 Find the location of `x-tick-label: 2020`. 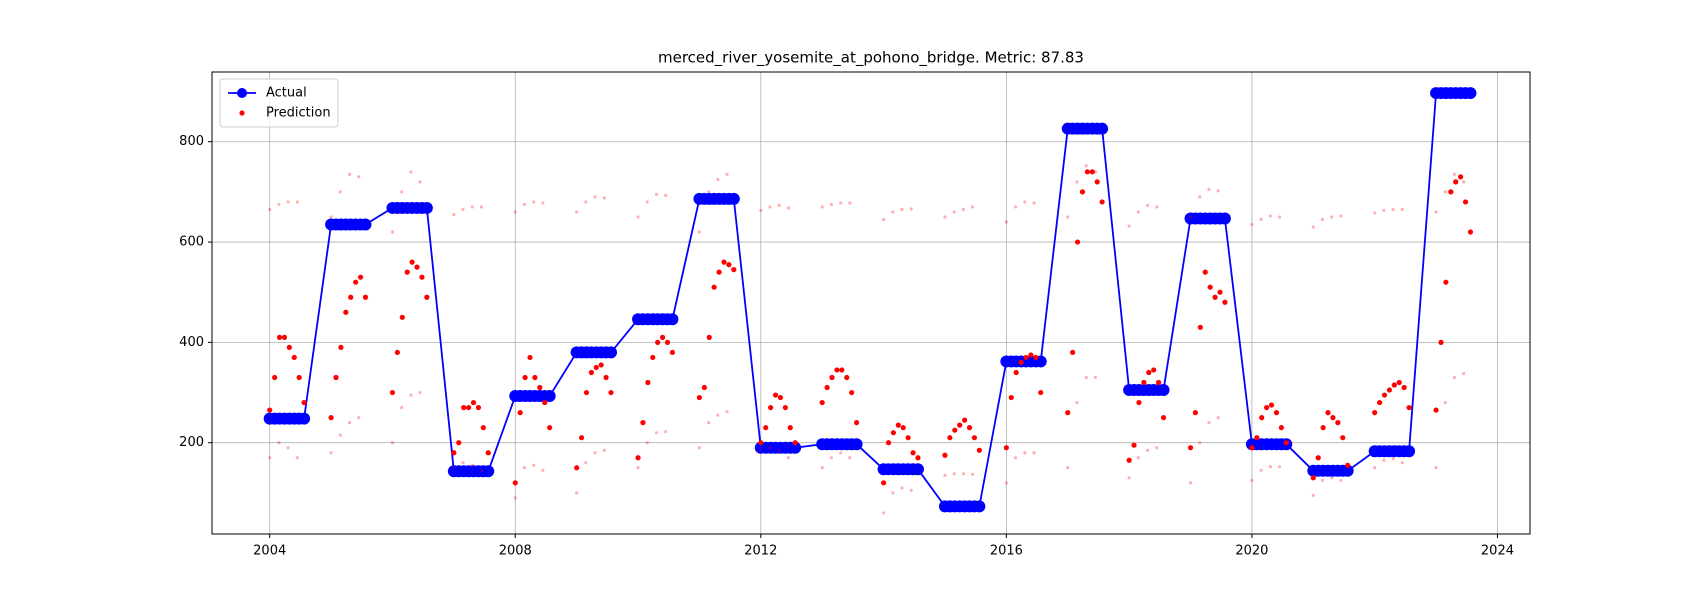

x-tick-label: 2020 is located at coordinates (1251, 551).